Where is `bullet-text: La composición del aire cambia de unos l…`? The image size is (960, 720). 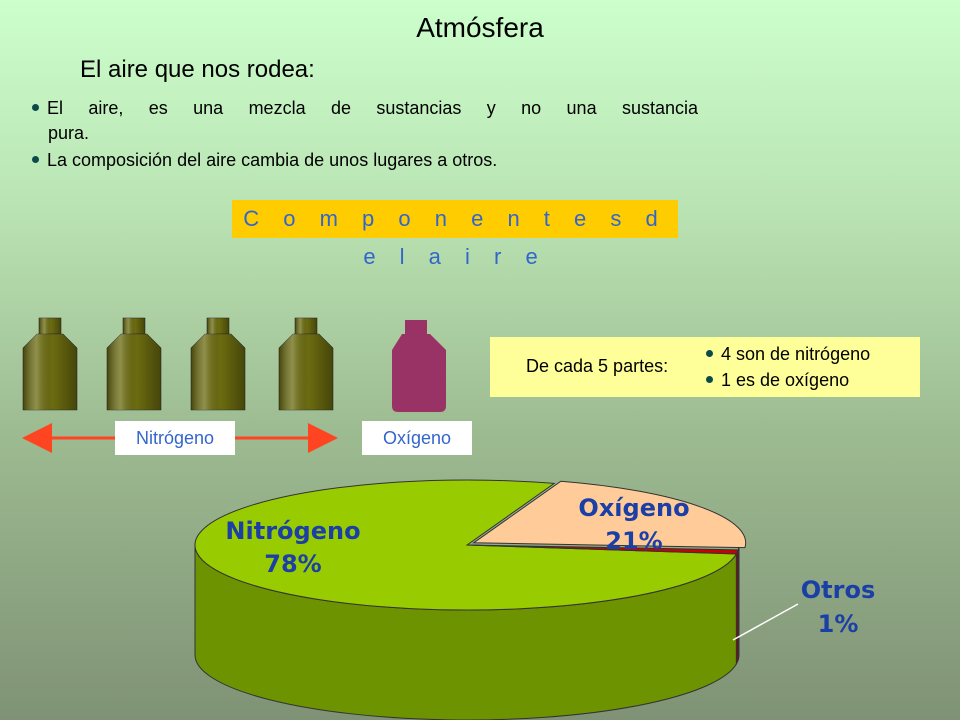 bullet-text: La composición del aire cambia de unos l… is located at coordinates (272, 160).